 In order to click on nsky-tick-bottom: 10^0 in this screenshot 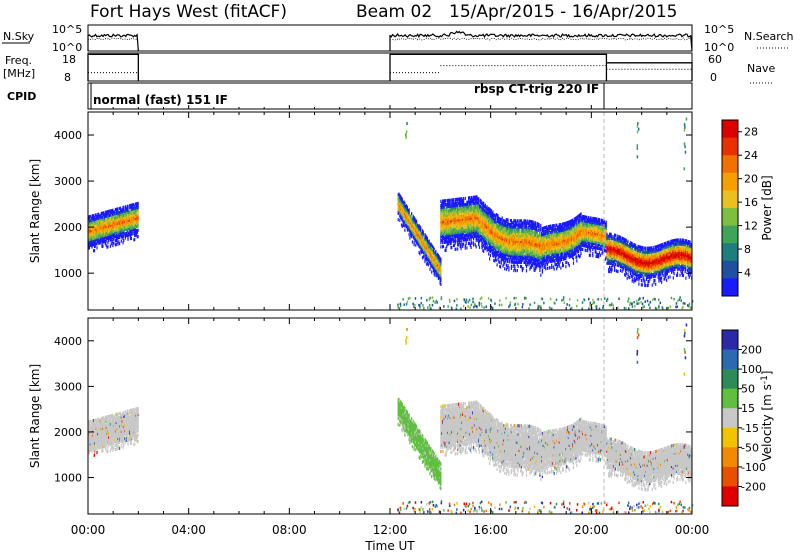, I will do `click(67, 47)`.